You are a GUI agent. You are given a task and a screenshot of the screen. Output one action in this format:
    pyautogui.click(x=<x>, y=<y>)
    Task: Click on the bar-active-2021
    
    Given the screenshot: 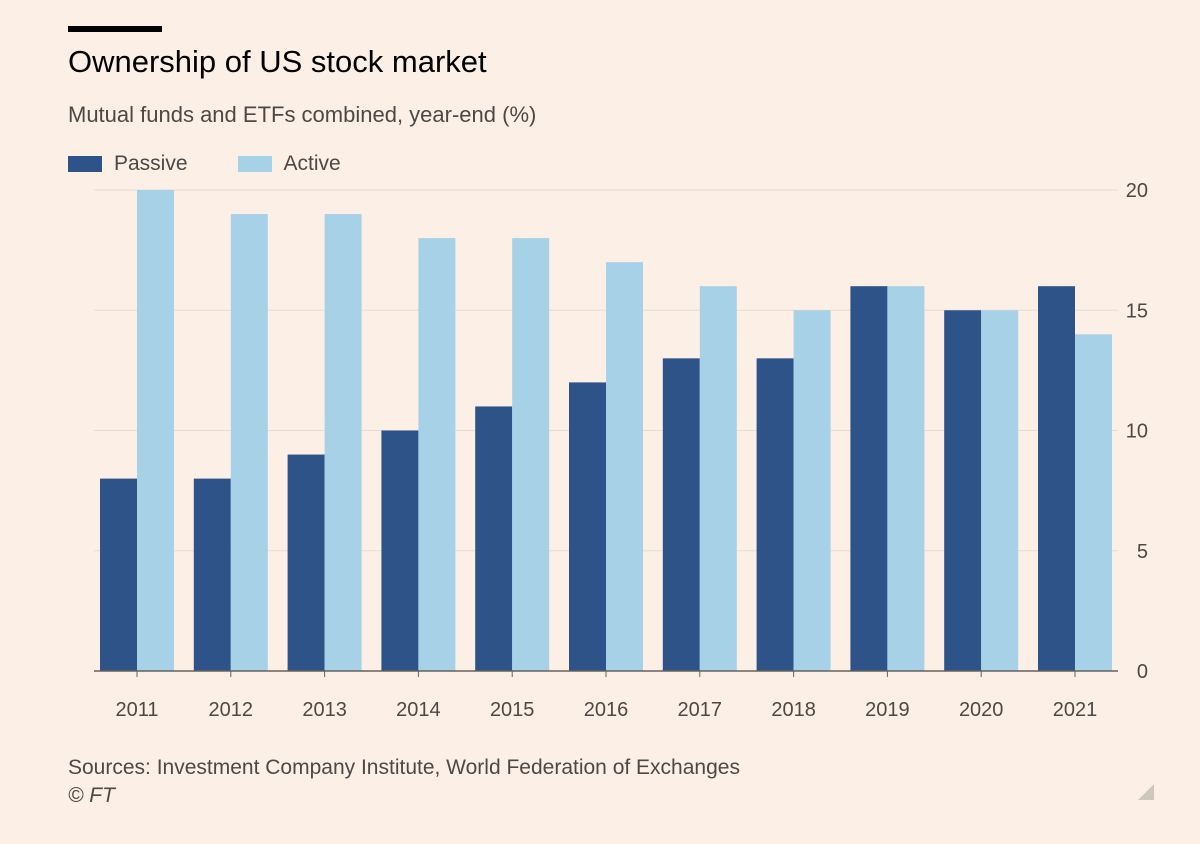 What is the action you would take?
    pyautogui.click(x=1093, y=502)
    